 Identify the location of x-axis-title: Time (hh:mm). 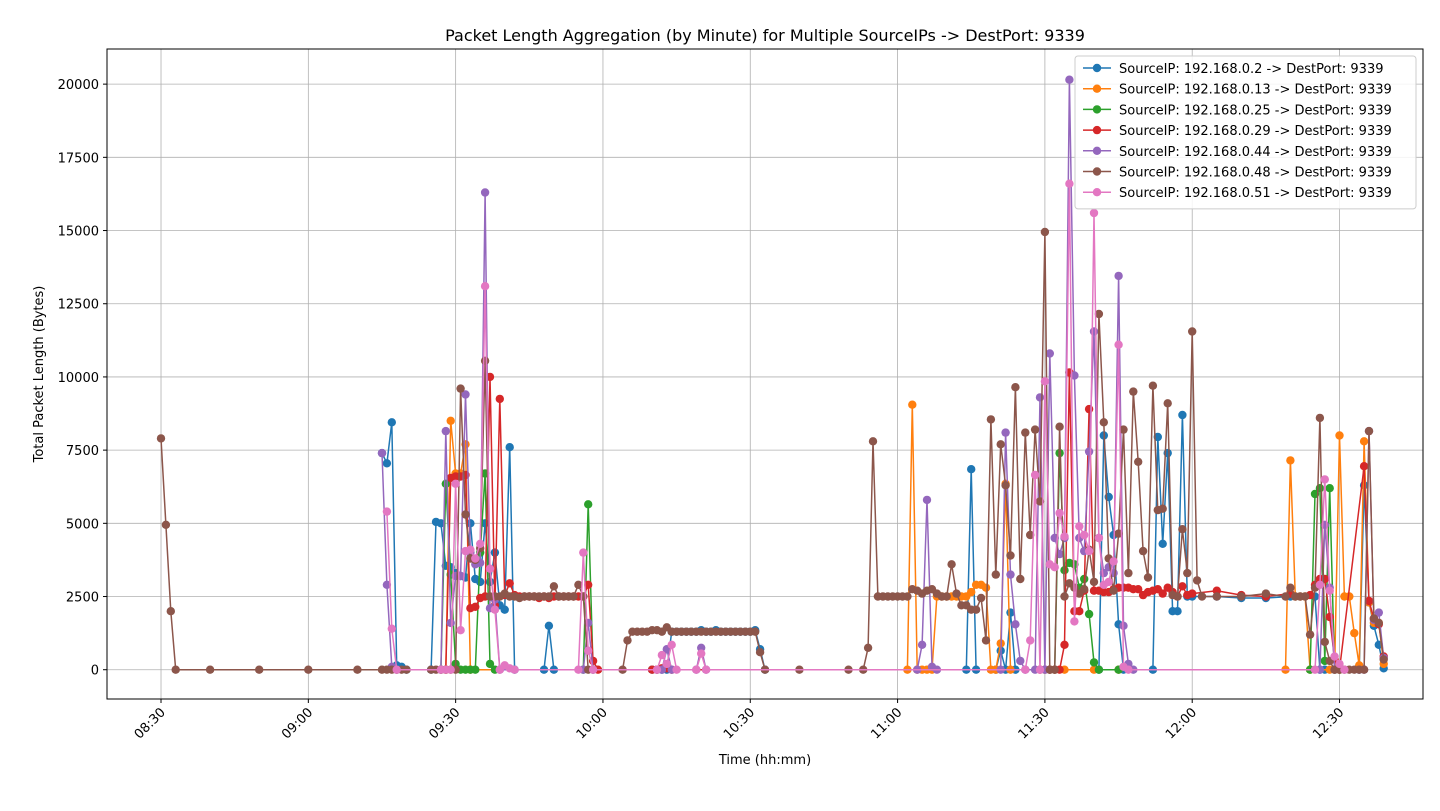
(764, 760).